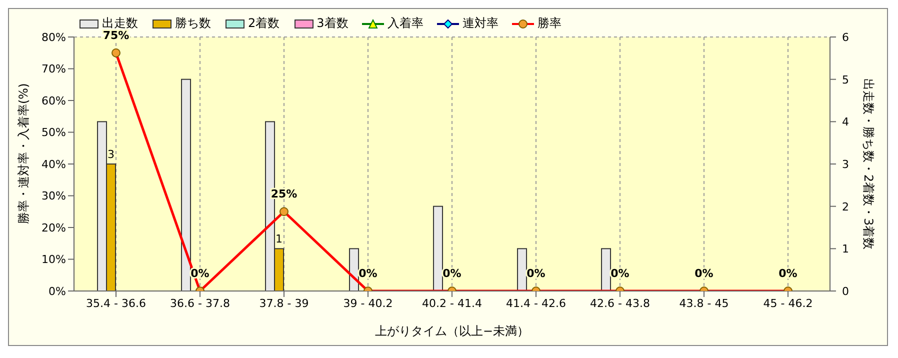  I want to click on y-tick-label: 50%, so click(54, 133).